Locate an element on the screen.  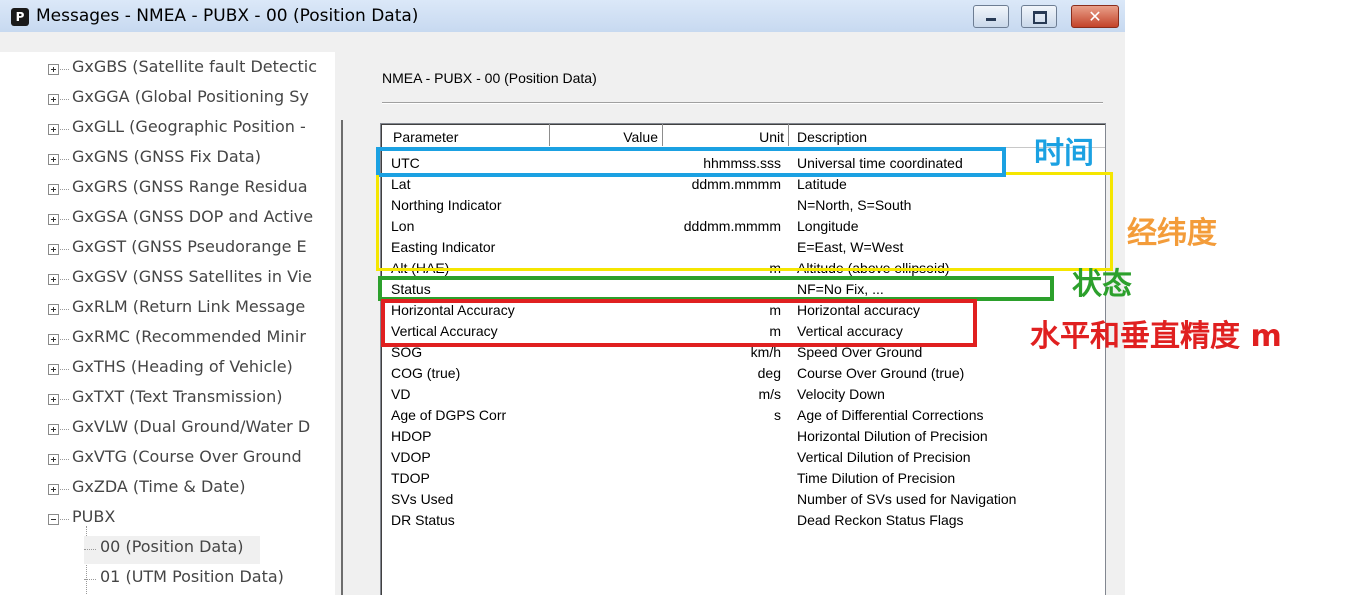
table-row: HDOP Horizontal Dilution of Precision is located at coordinates (743, 436).